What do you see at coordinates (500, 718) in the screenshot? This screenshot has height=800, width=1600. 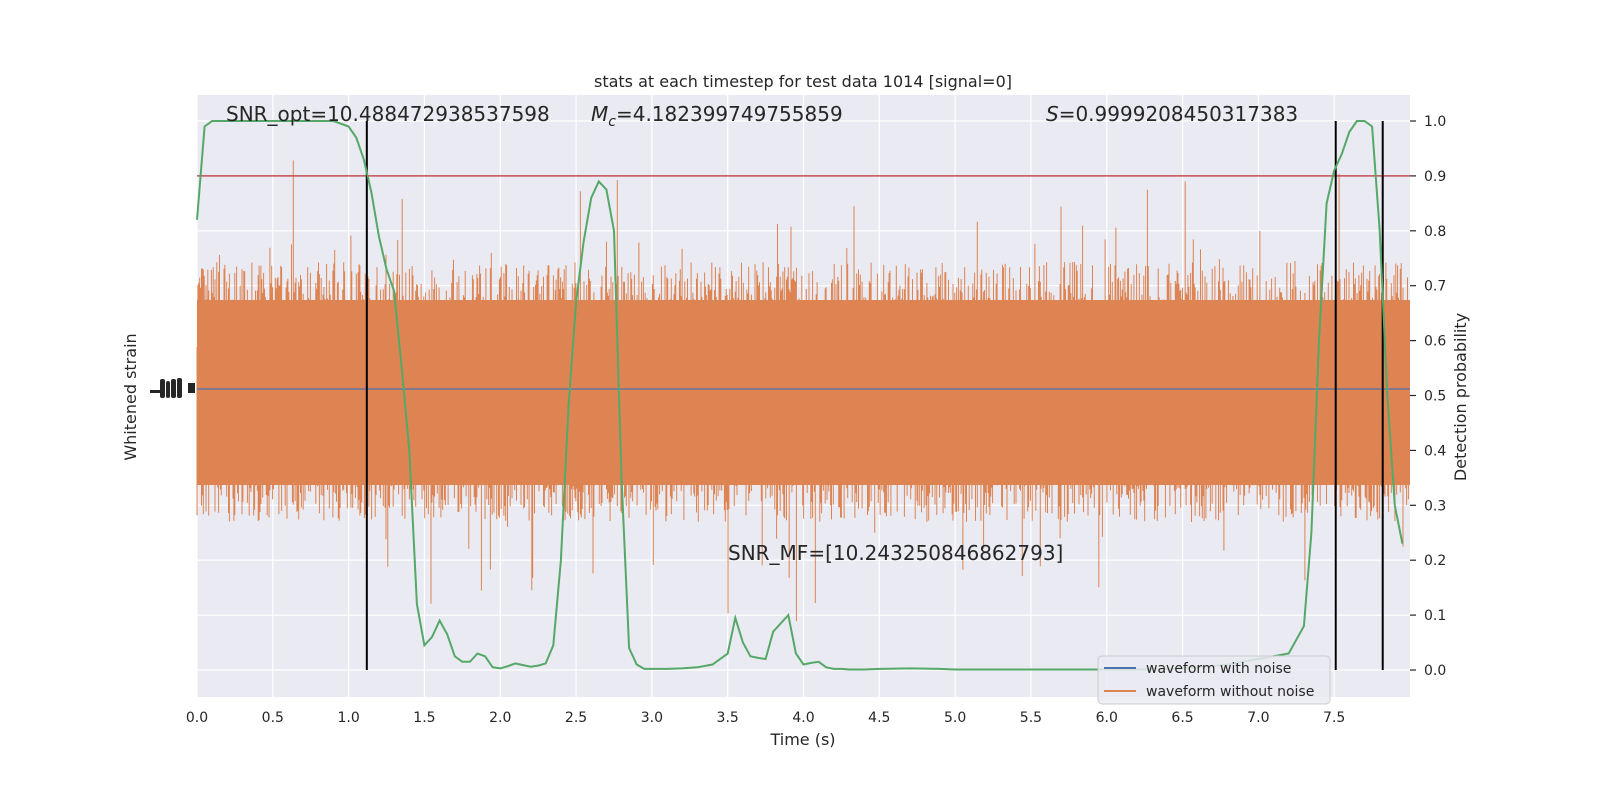 I see `x-tick-label: 2.0` at bounding box center [500, 718].